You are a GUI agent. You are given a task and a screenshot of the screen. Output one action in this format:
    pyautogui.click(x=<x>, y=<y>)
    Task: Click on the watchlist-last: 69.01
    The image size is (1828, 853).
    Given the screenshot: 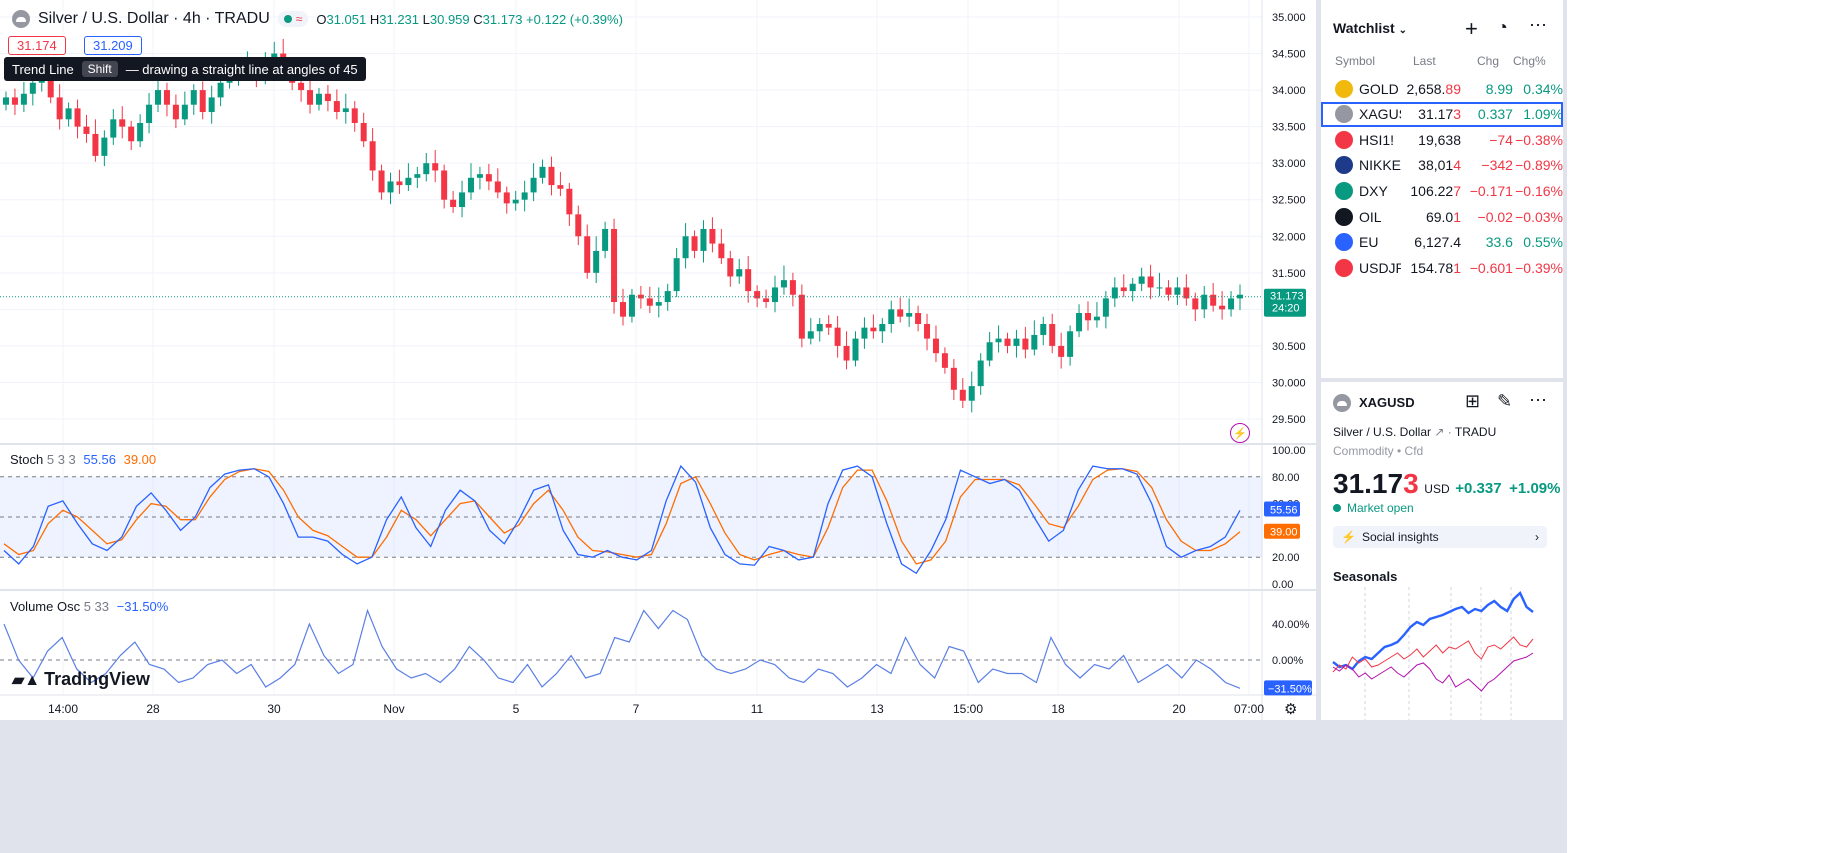 What is the action you would take?
    pyautogui.click(x=1443, y=216)
    